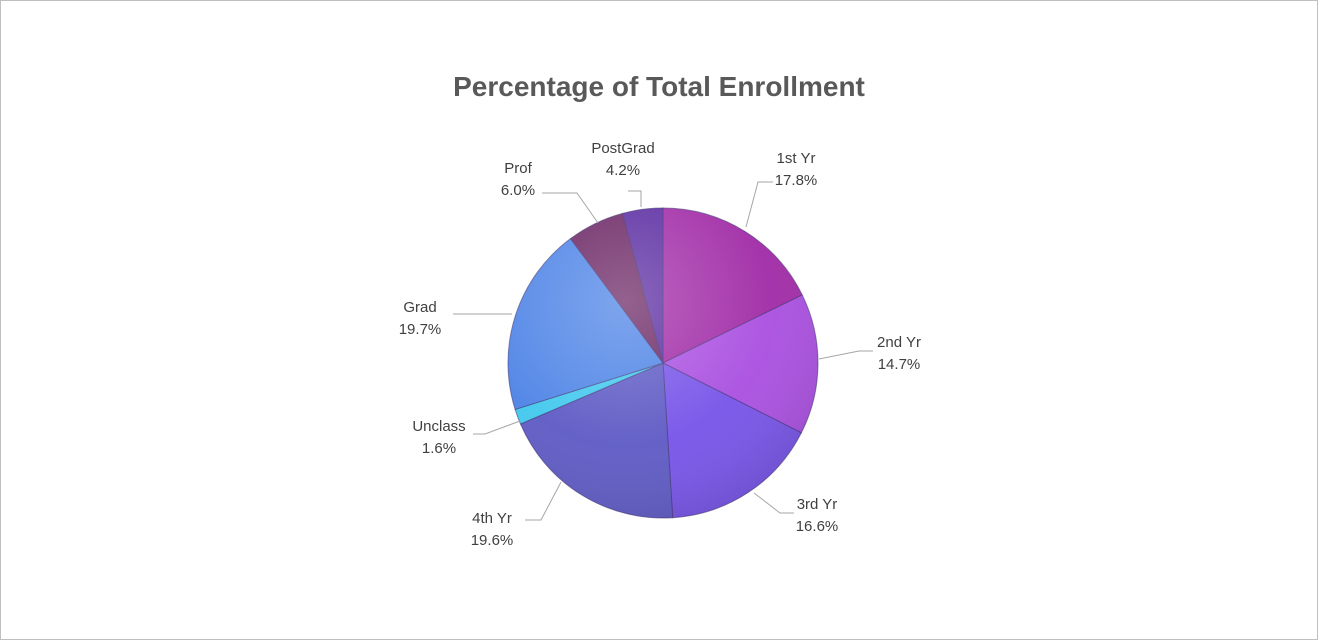 The height and width of the screenshot is (640, 1318). I want to click on data-label-category: Grad, so click(419, 307).